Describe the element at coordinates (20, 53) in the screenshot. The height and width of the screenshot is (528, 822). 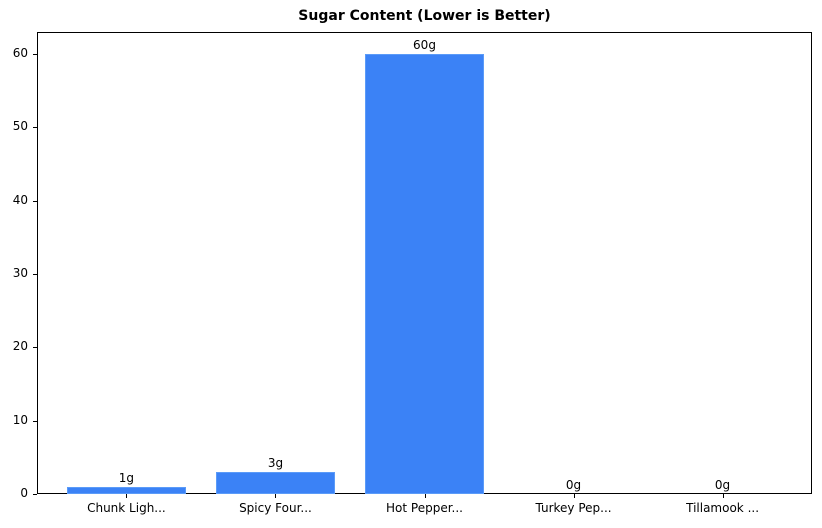
I see `y-tick-label: 60` at that location.